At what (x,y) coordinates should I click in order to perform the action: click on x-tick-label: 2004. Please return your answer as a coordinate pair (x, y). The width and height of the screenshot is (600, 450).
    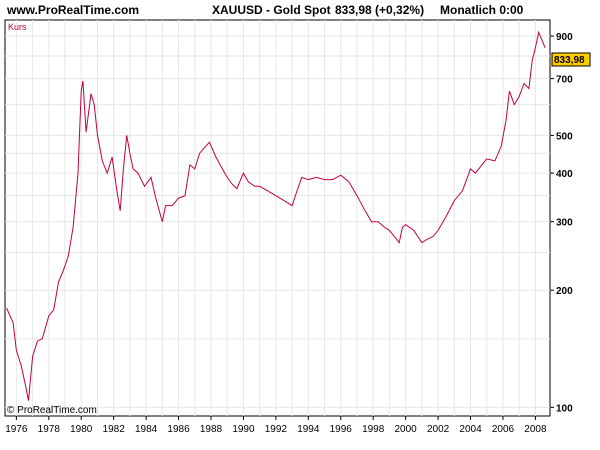
    Looking at the image, I should click on (470, 429).